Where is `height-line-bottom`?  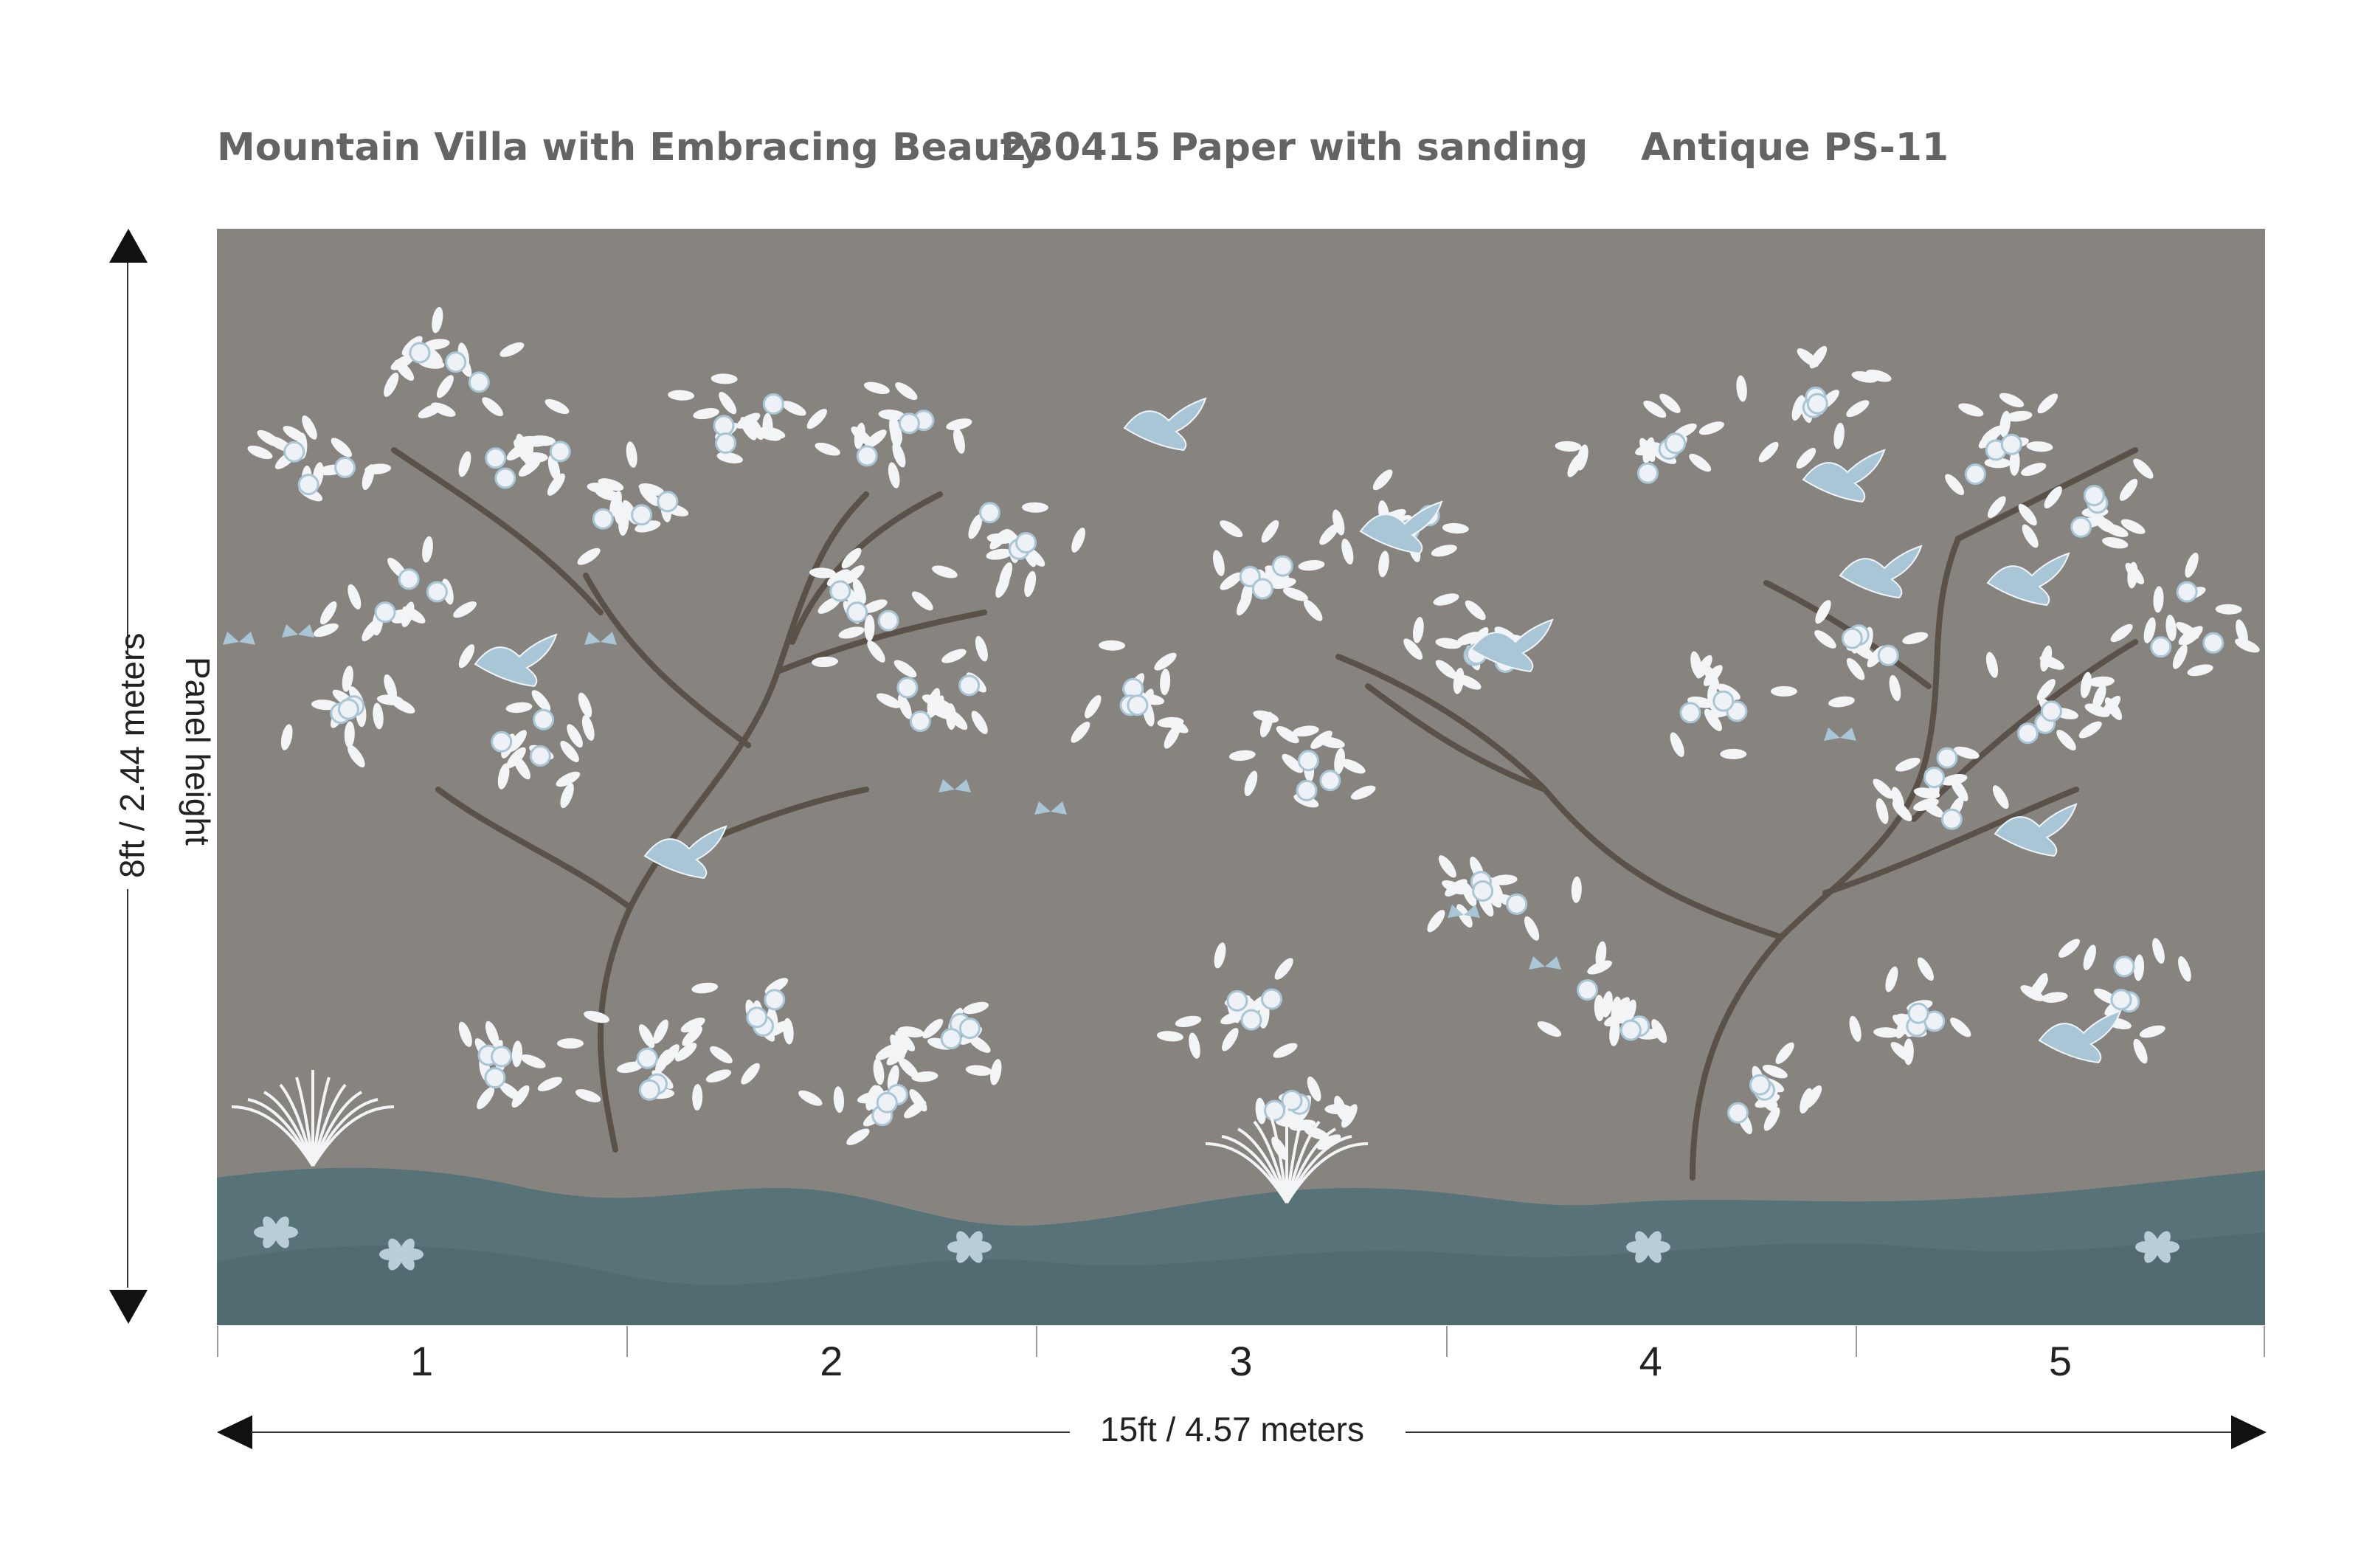
height-line-bottom is located at coordinates (127, 1088).